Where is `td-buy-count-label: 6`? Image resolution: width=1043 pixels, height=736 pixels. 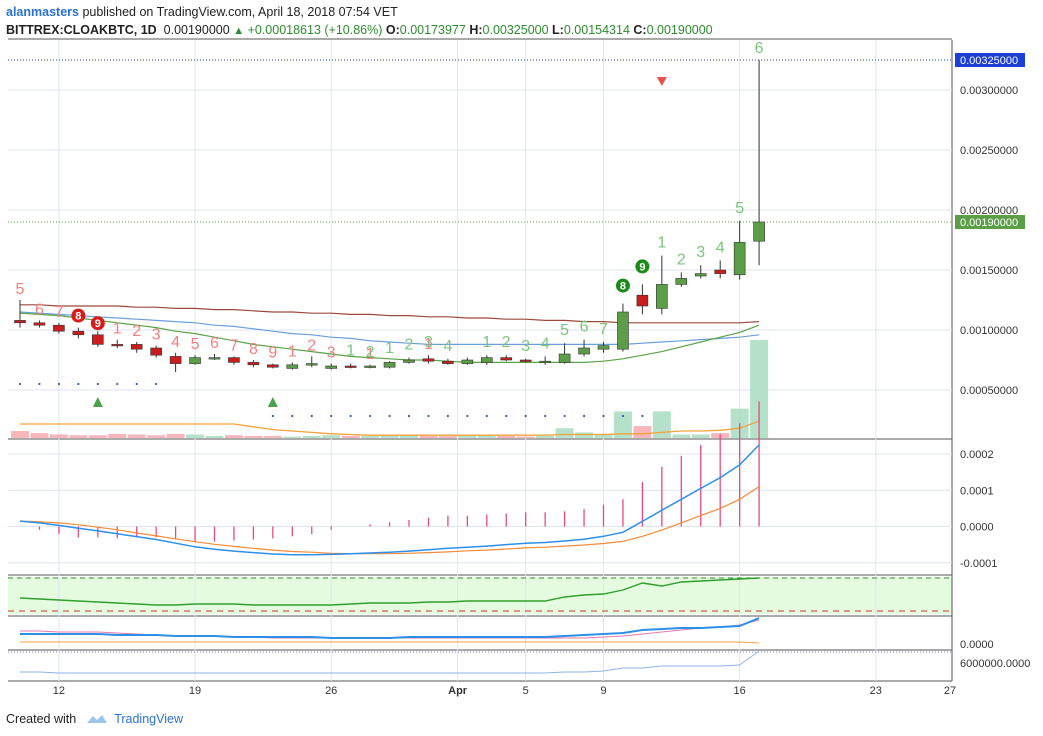 td-buy-count-label: 6 is located at coordinates (584, 327).